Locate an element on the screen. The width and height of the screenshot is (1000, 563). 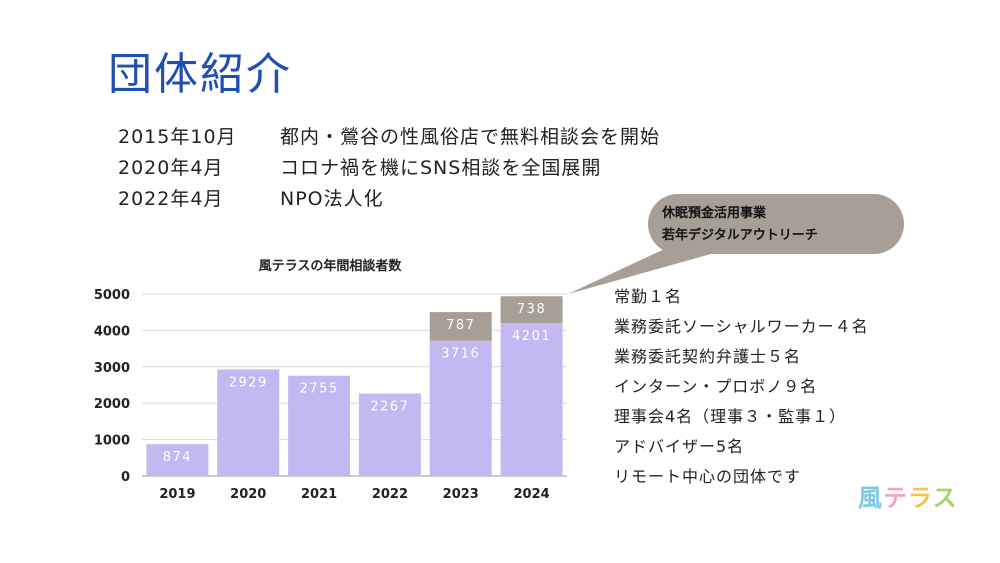
logo: 風テラス is located at coordinates (908, 495).